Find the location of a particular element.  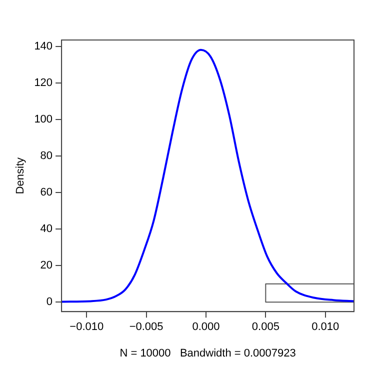

y-tick-label: 100 is located at coordinates (43, 120).